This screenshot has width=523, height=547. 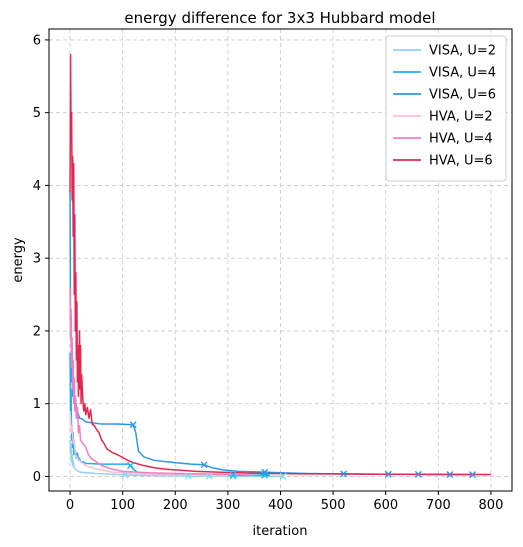 What do you see at coordinates (279, 18) in the screenshot?
I see `chart-title: energy difference for 3x3 Hubbard model` at bounding box center [279, 18].